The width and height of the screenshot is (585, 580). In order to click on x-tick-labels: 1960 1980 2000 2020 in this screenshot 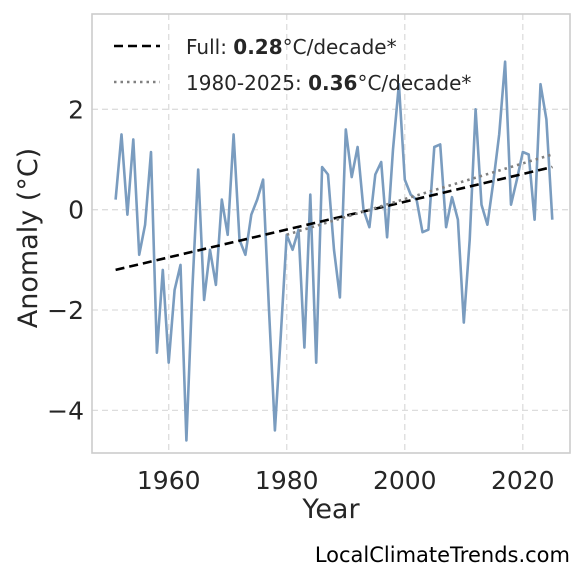, I will do `click(346, 480)`.